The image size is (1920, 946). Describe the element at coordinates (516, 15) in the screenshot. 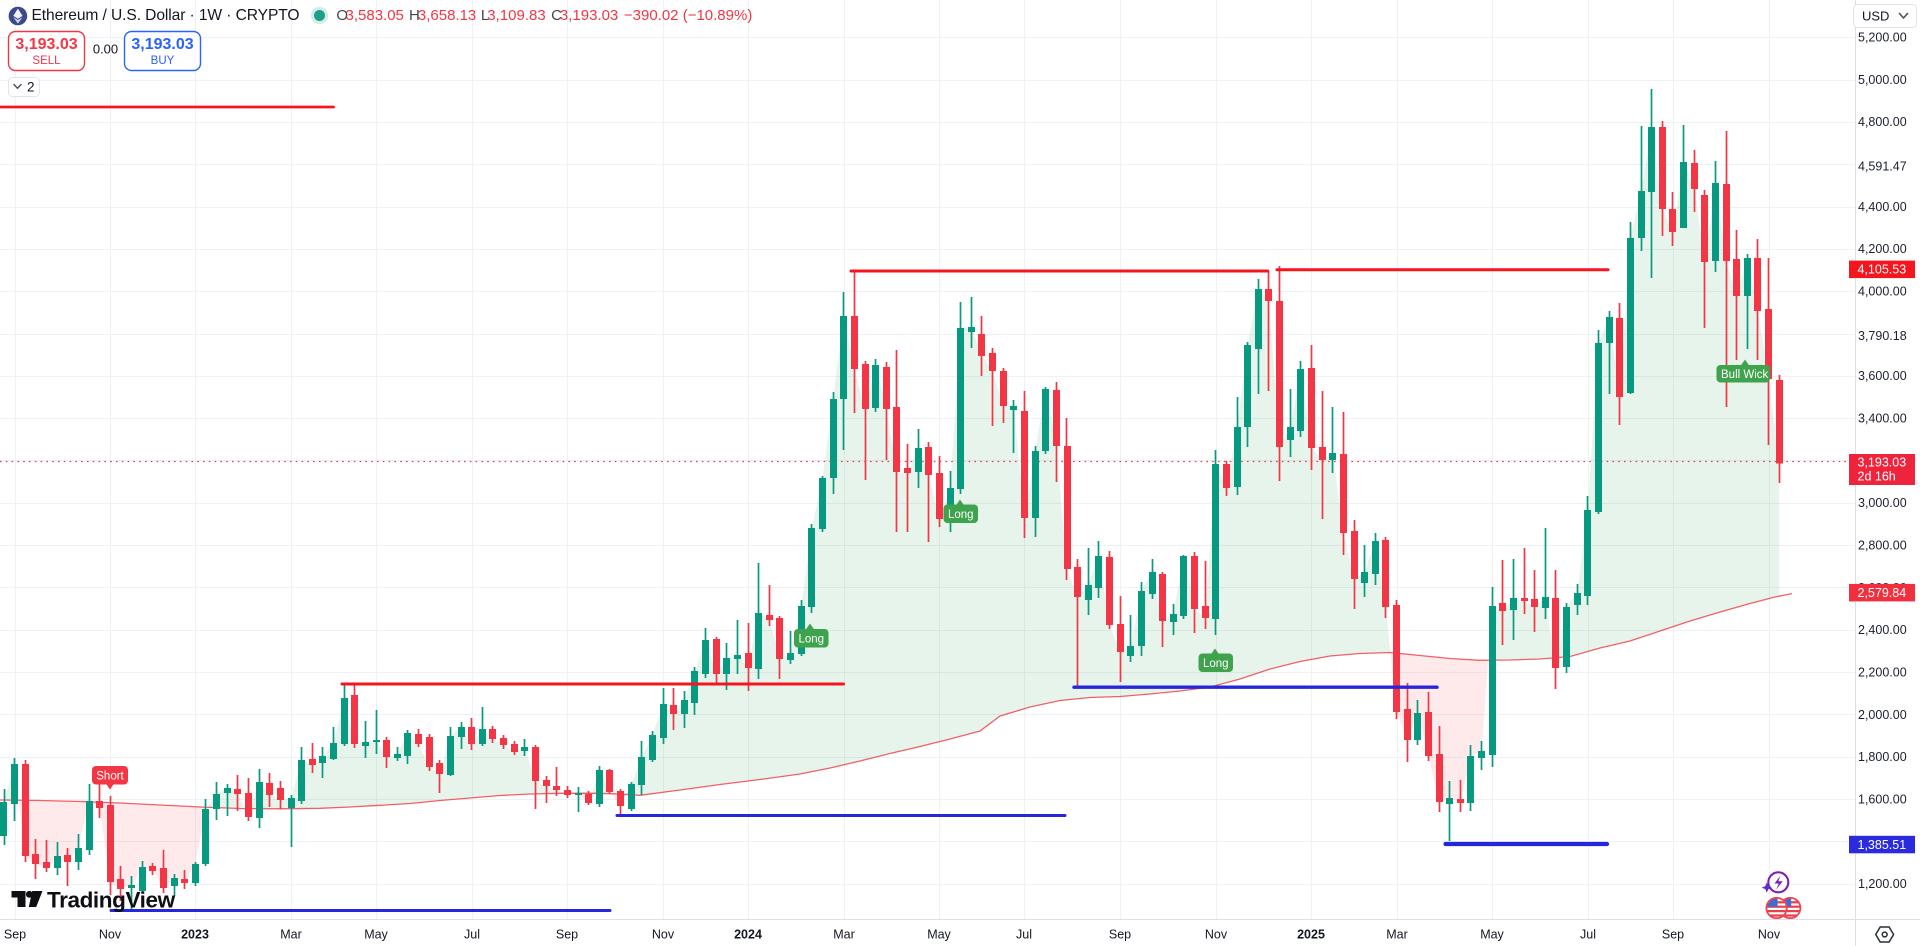

I see `svg-text: 3,109.83` at that location.